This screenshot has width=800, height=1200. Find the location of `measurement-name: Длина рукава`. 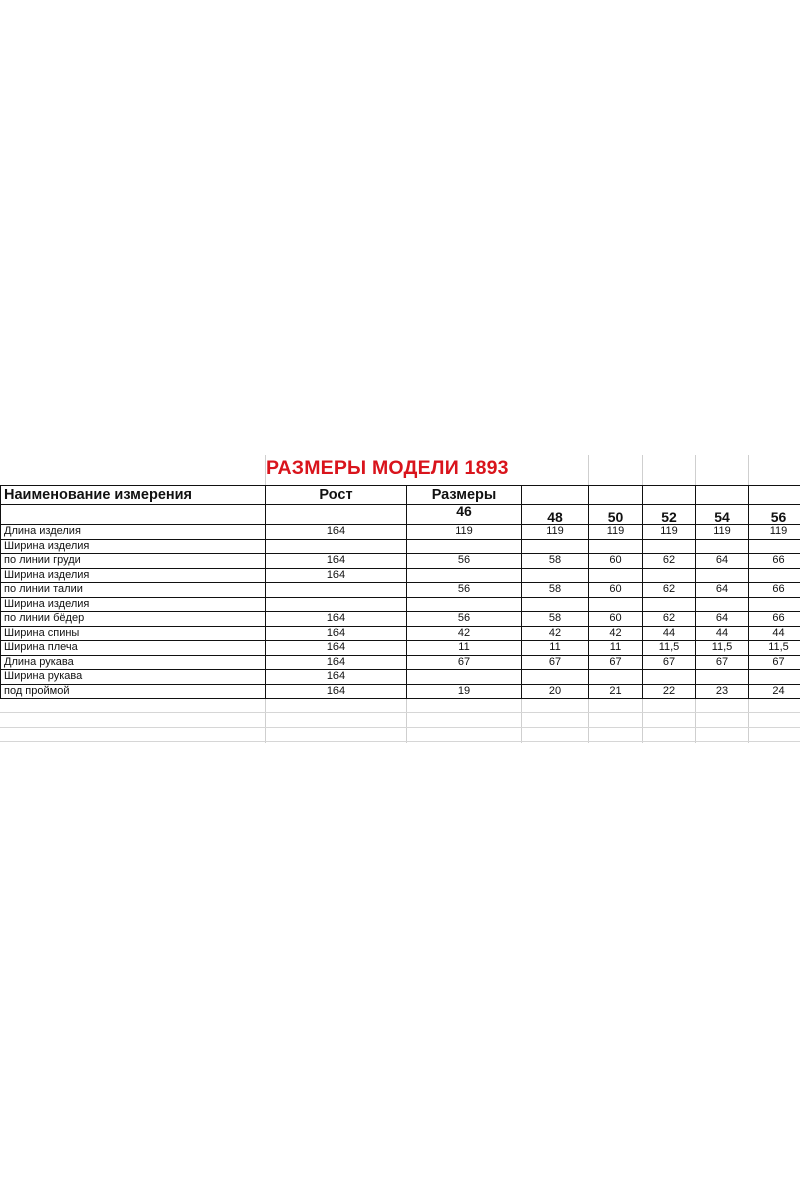

measurement-name: Длина рукава is located at coordinates (133, 662).